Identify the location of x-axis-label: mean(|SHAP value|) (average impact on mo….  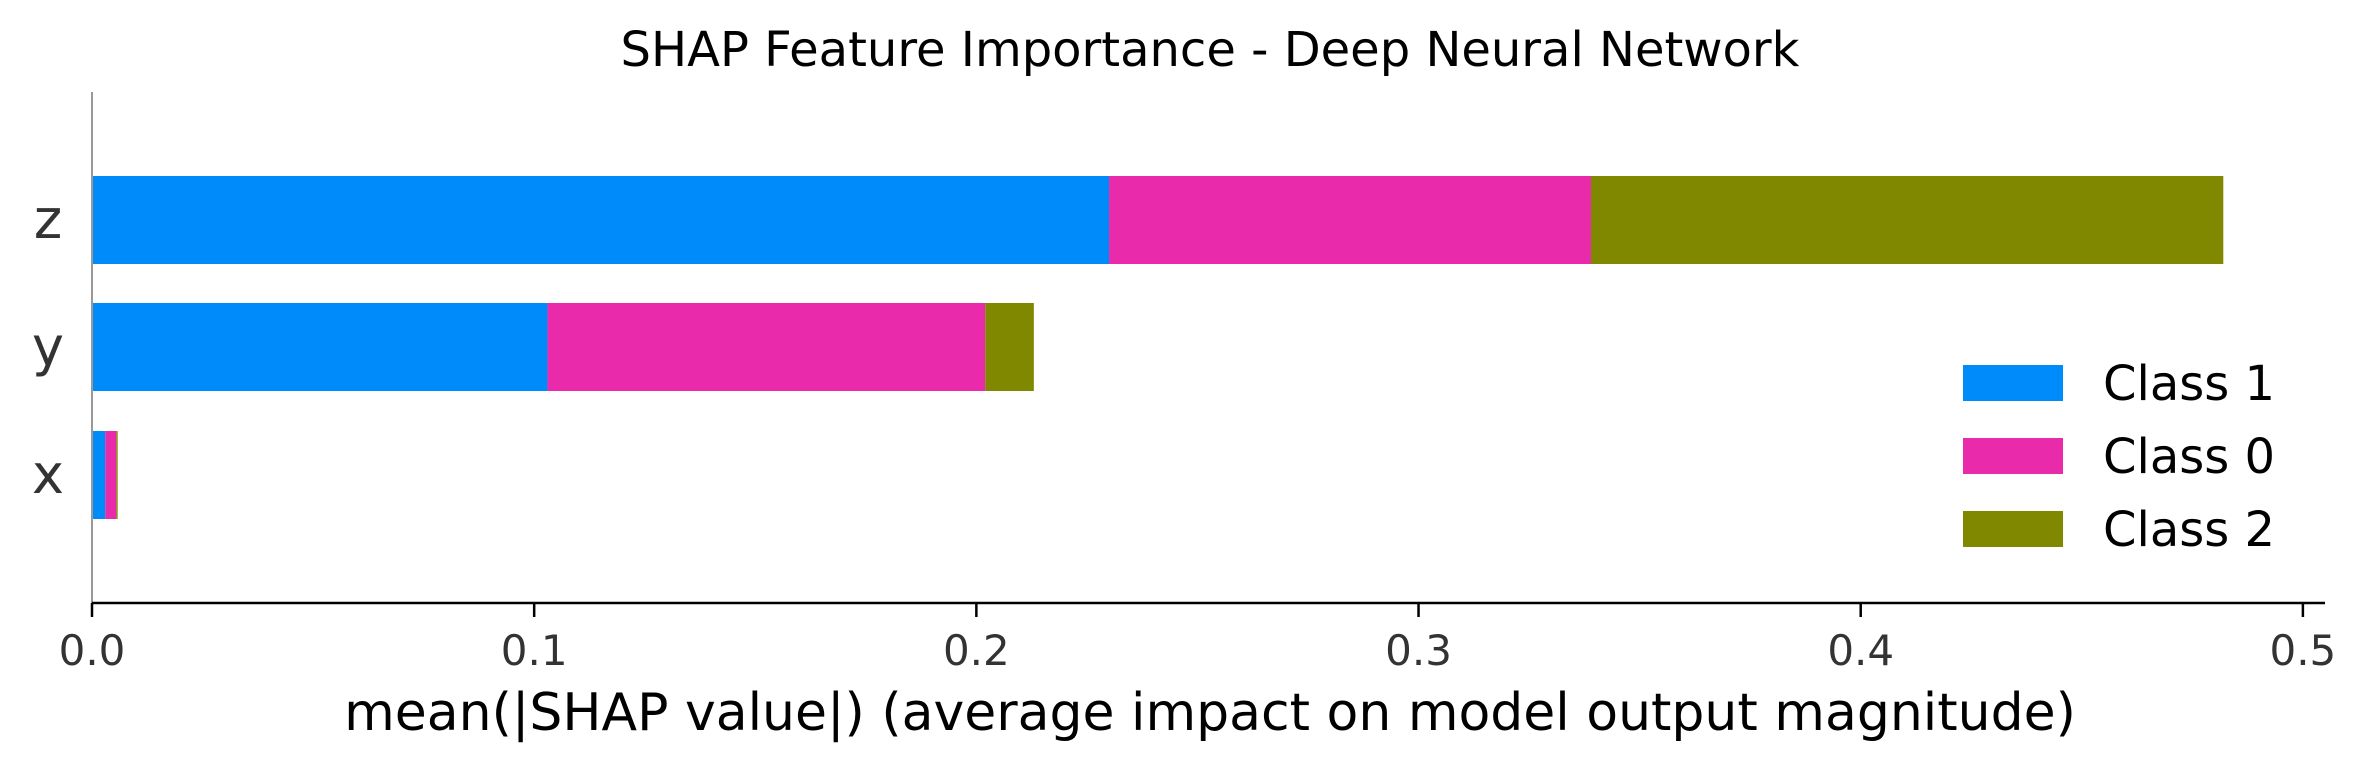
(1210, 713).